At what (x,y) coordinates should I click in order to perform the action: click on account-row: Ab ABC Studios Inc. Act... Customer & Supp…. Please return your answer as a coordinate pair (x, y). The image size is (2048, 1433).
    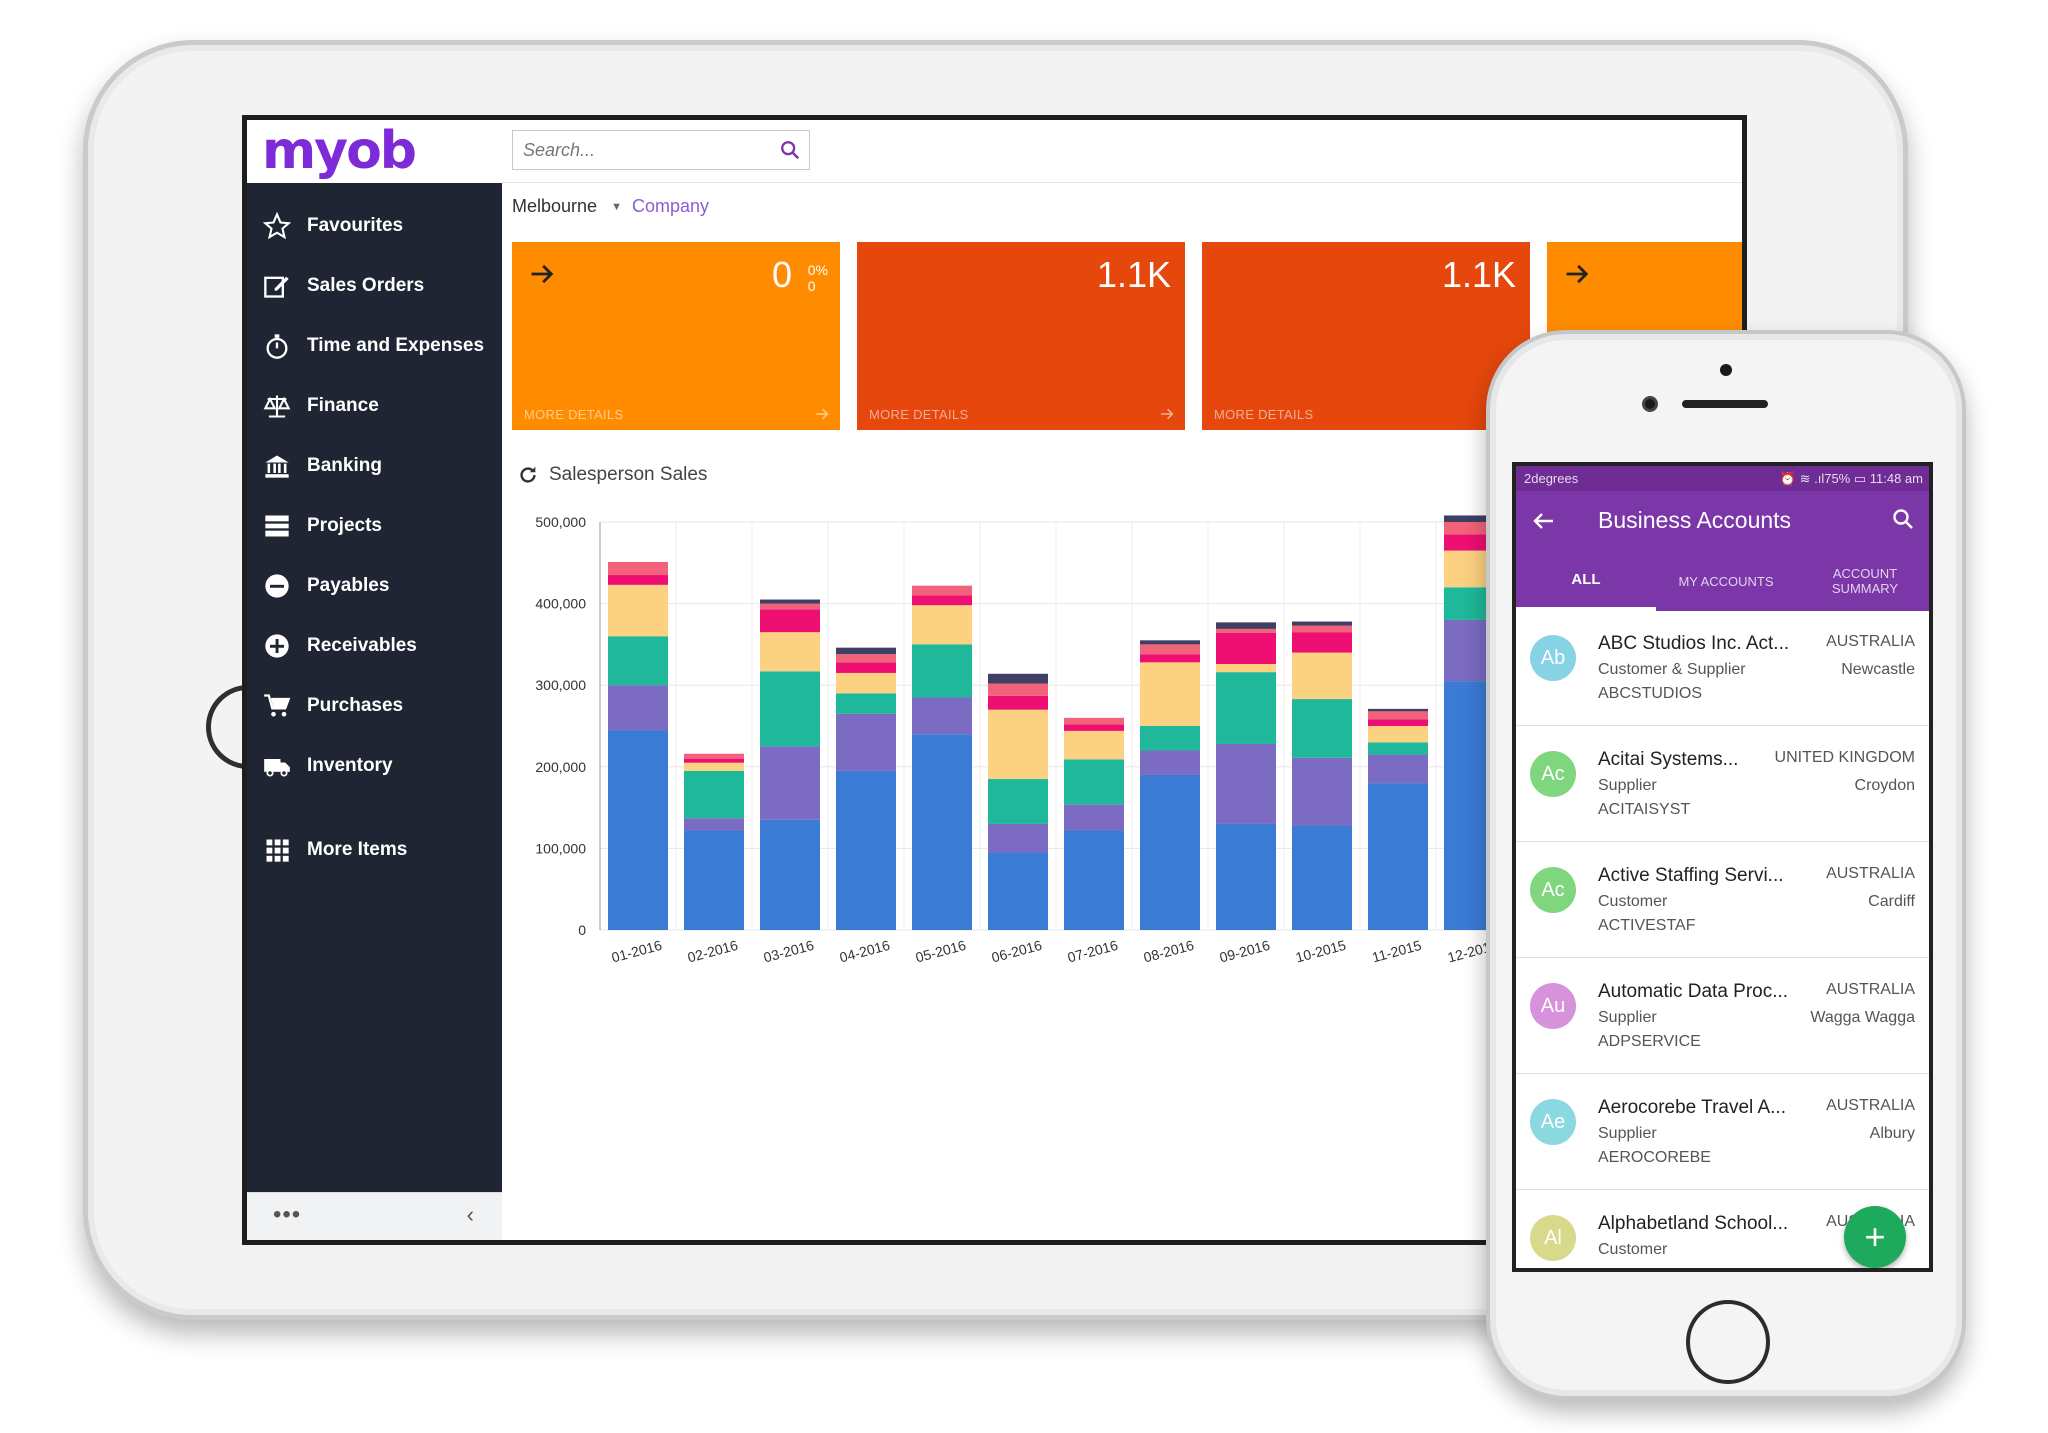
    Looking at the image, I should click on (1722, 668).